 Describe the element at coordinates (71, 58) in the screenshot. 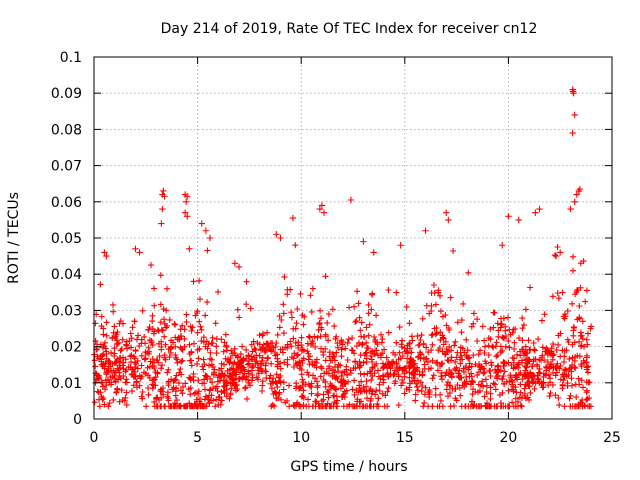

I see `y-tick-label: 0.1` at that location.